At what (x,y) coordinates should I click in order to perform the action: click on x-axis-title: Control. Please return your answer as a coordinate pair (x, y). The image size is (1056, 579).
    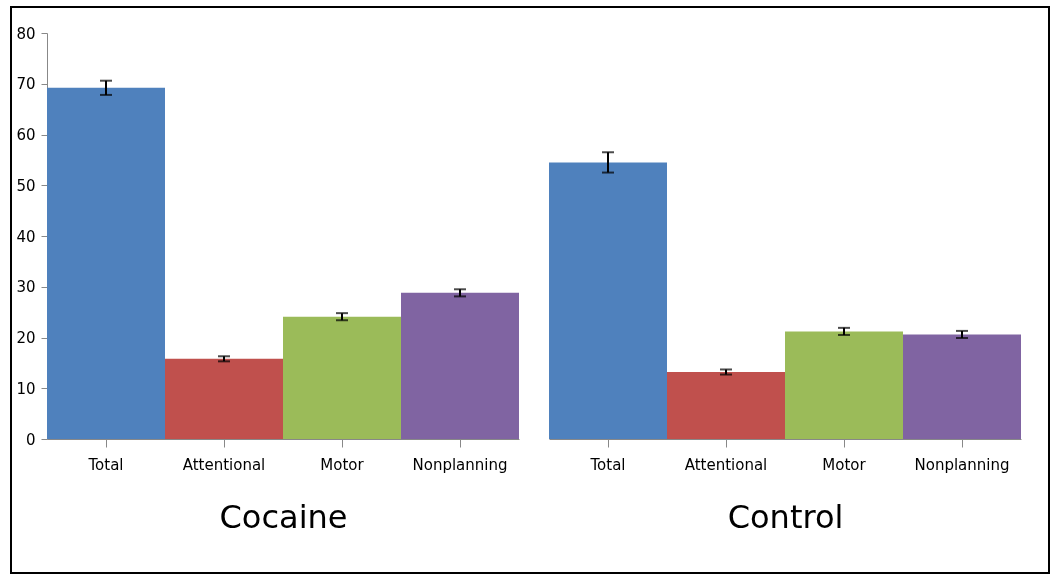
    Looking at the image, I should click on (785, 516).